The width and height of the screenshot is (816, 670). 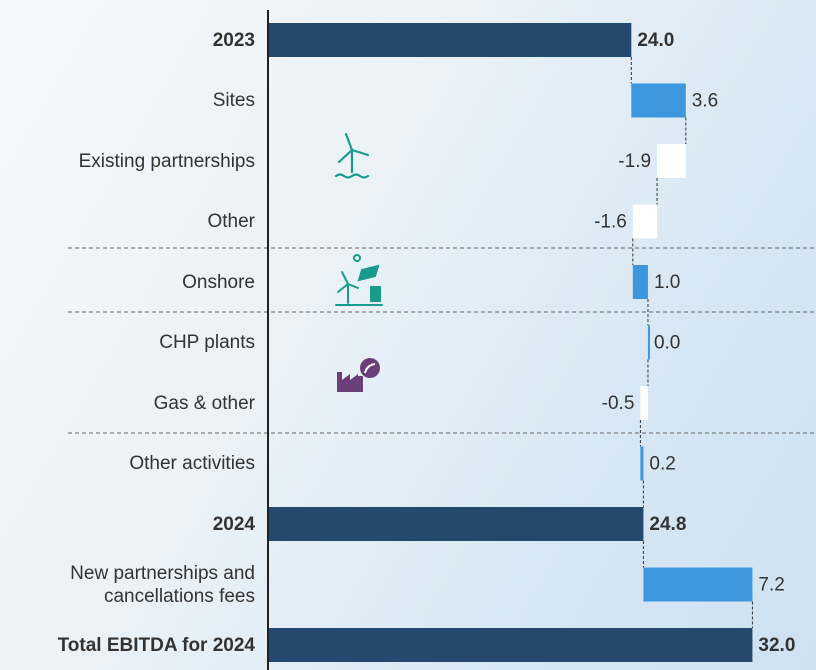 I want to click on offshore-wind-icon, so click(x=352, y=155).